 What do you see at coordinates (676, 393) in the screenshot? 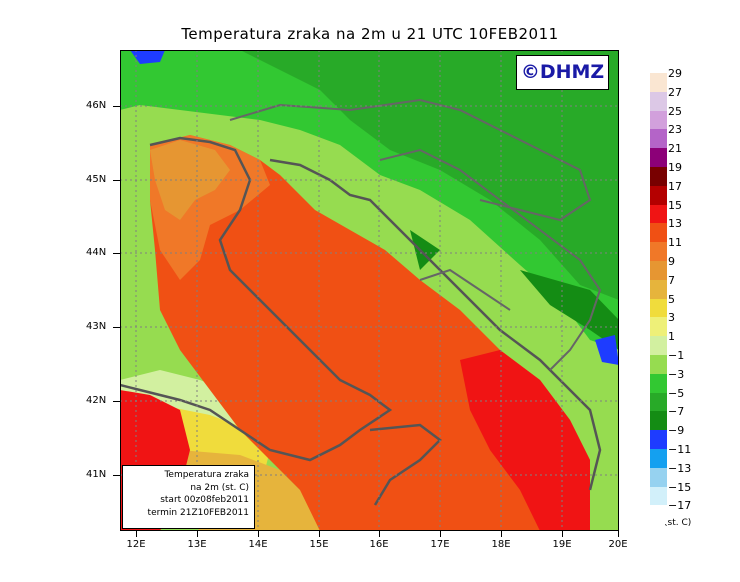
I see `legend-label: −5` at bounding box center [676, 393].